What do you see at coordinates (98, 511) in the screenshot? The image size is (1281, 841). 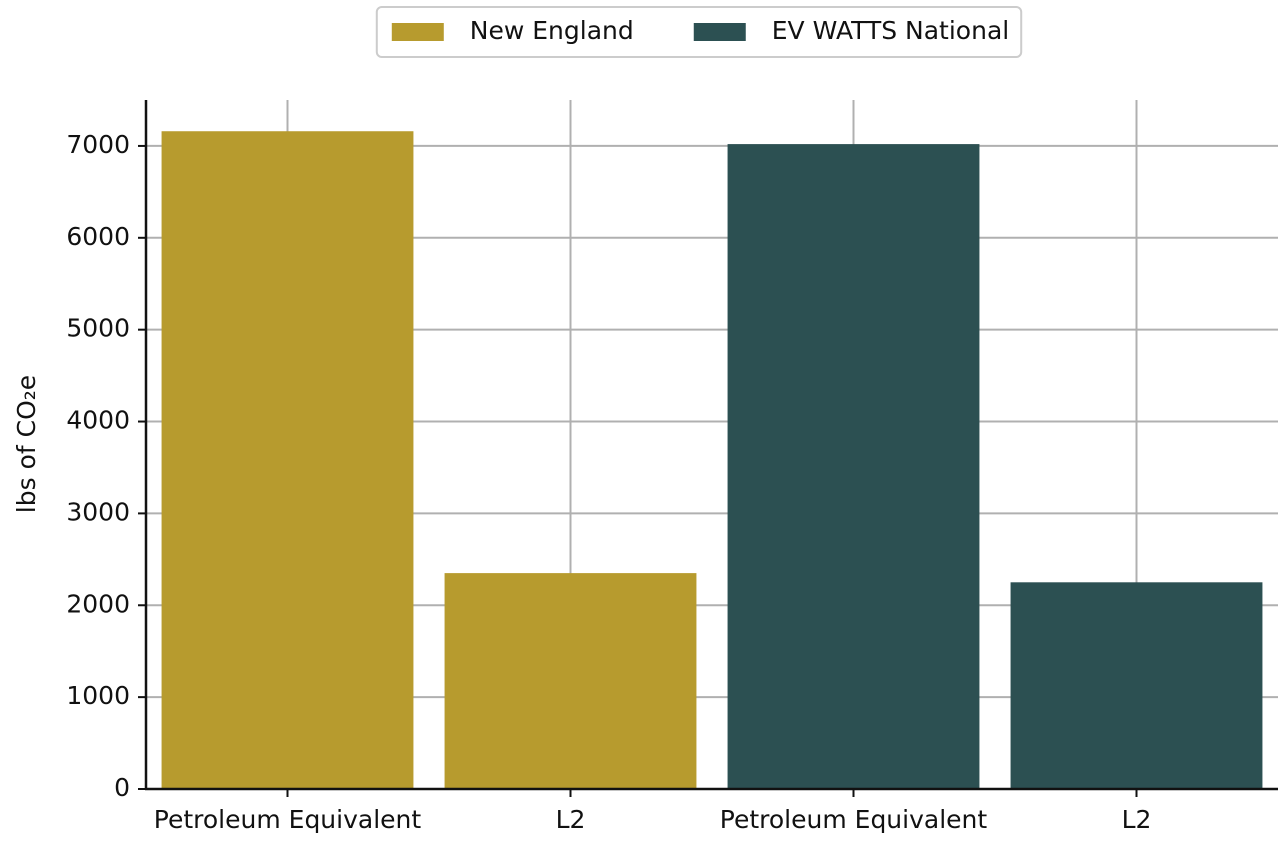 I see `y-tick-label: 3000` at bounding box center [98, 511].